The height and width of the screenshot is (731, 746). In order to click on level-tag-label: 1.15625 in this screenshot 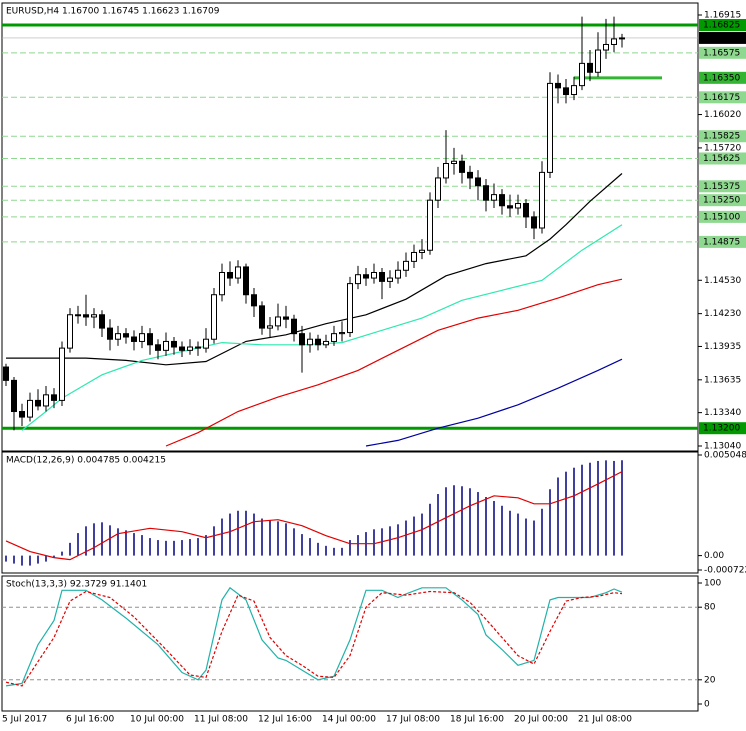, I will do `click(721, 159)`.